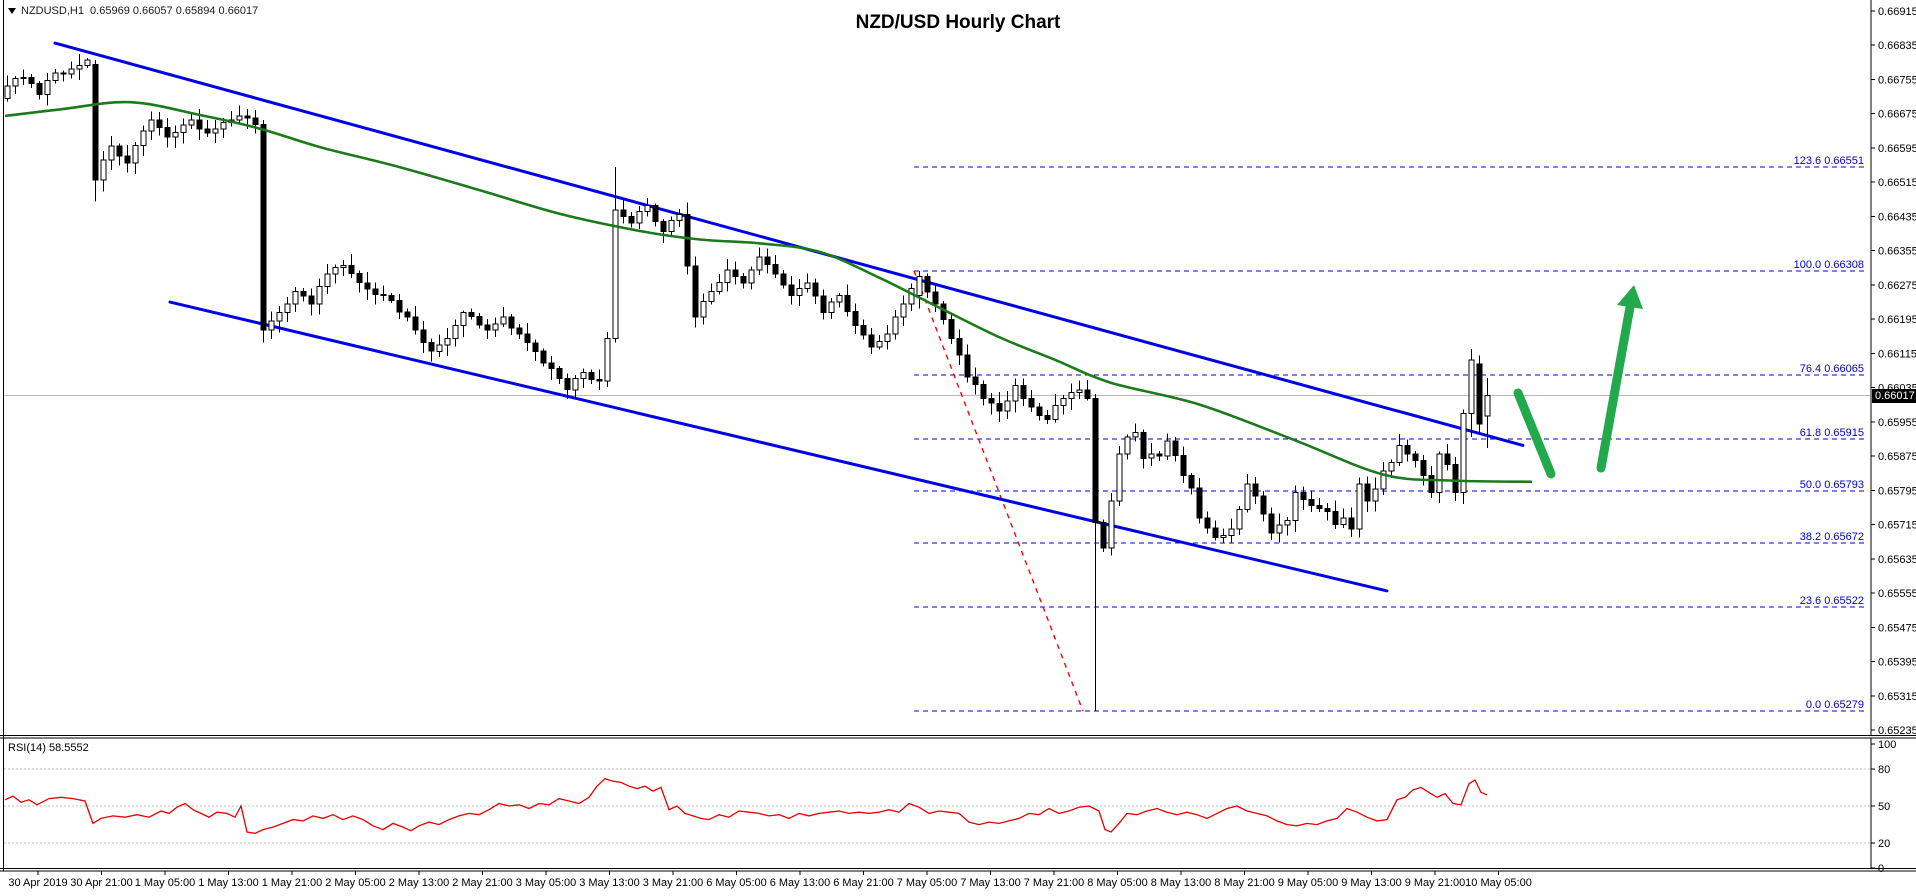  I want to click on price-axis-tick-label: 0.66915, so click(1897, 12).